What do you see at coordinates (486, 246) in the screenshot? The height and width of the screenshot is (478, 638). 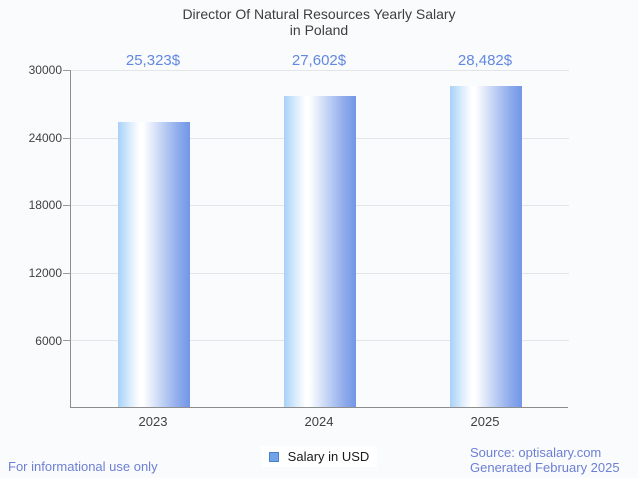 I see `bar-2025` at bounding box center [486, 246].